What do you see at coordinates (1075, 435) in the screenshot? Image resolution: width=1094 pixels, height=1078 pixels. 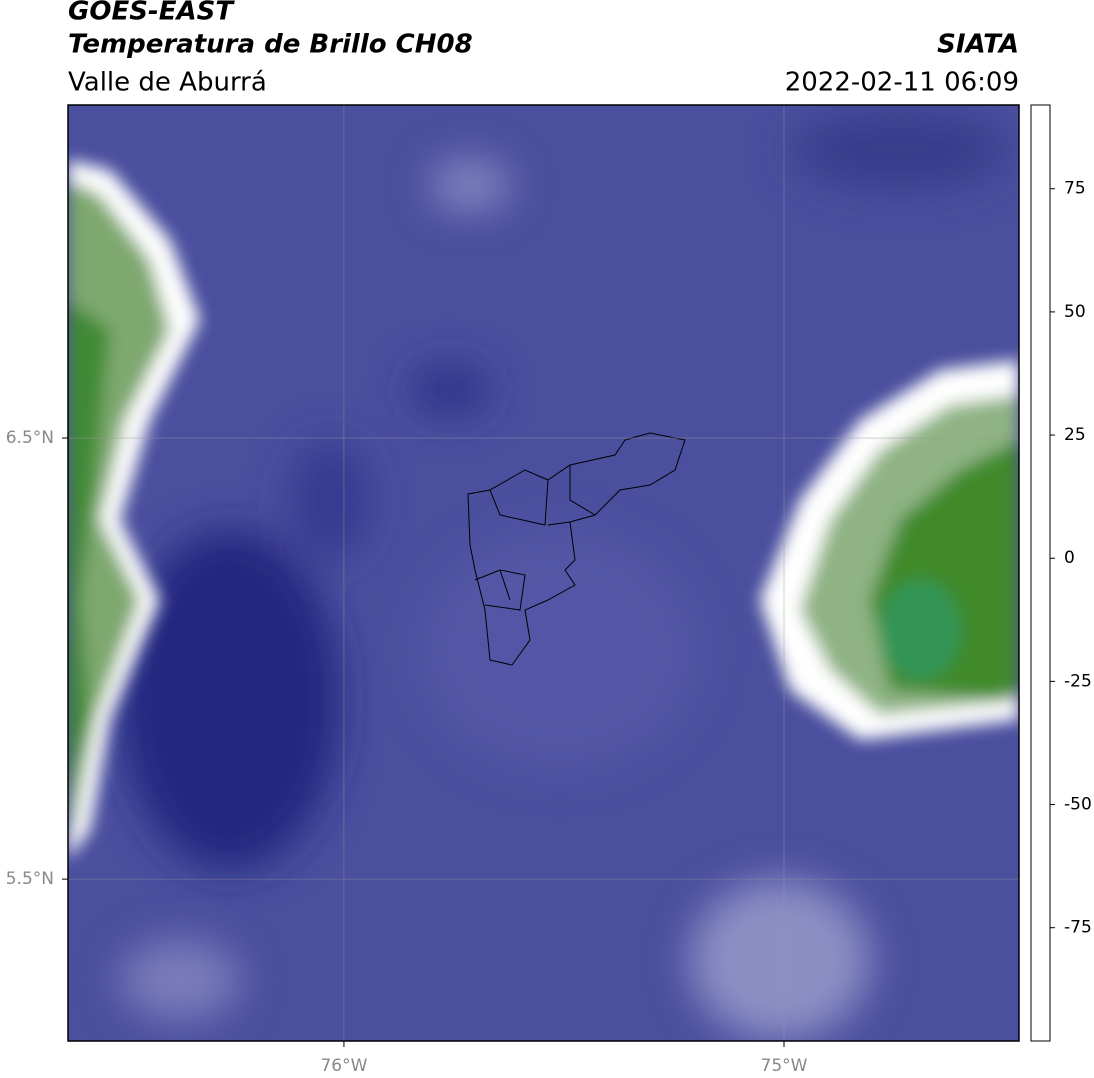 I see `colorbar-tick-label: 25` at bounding box center [1075, 435].